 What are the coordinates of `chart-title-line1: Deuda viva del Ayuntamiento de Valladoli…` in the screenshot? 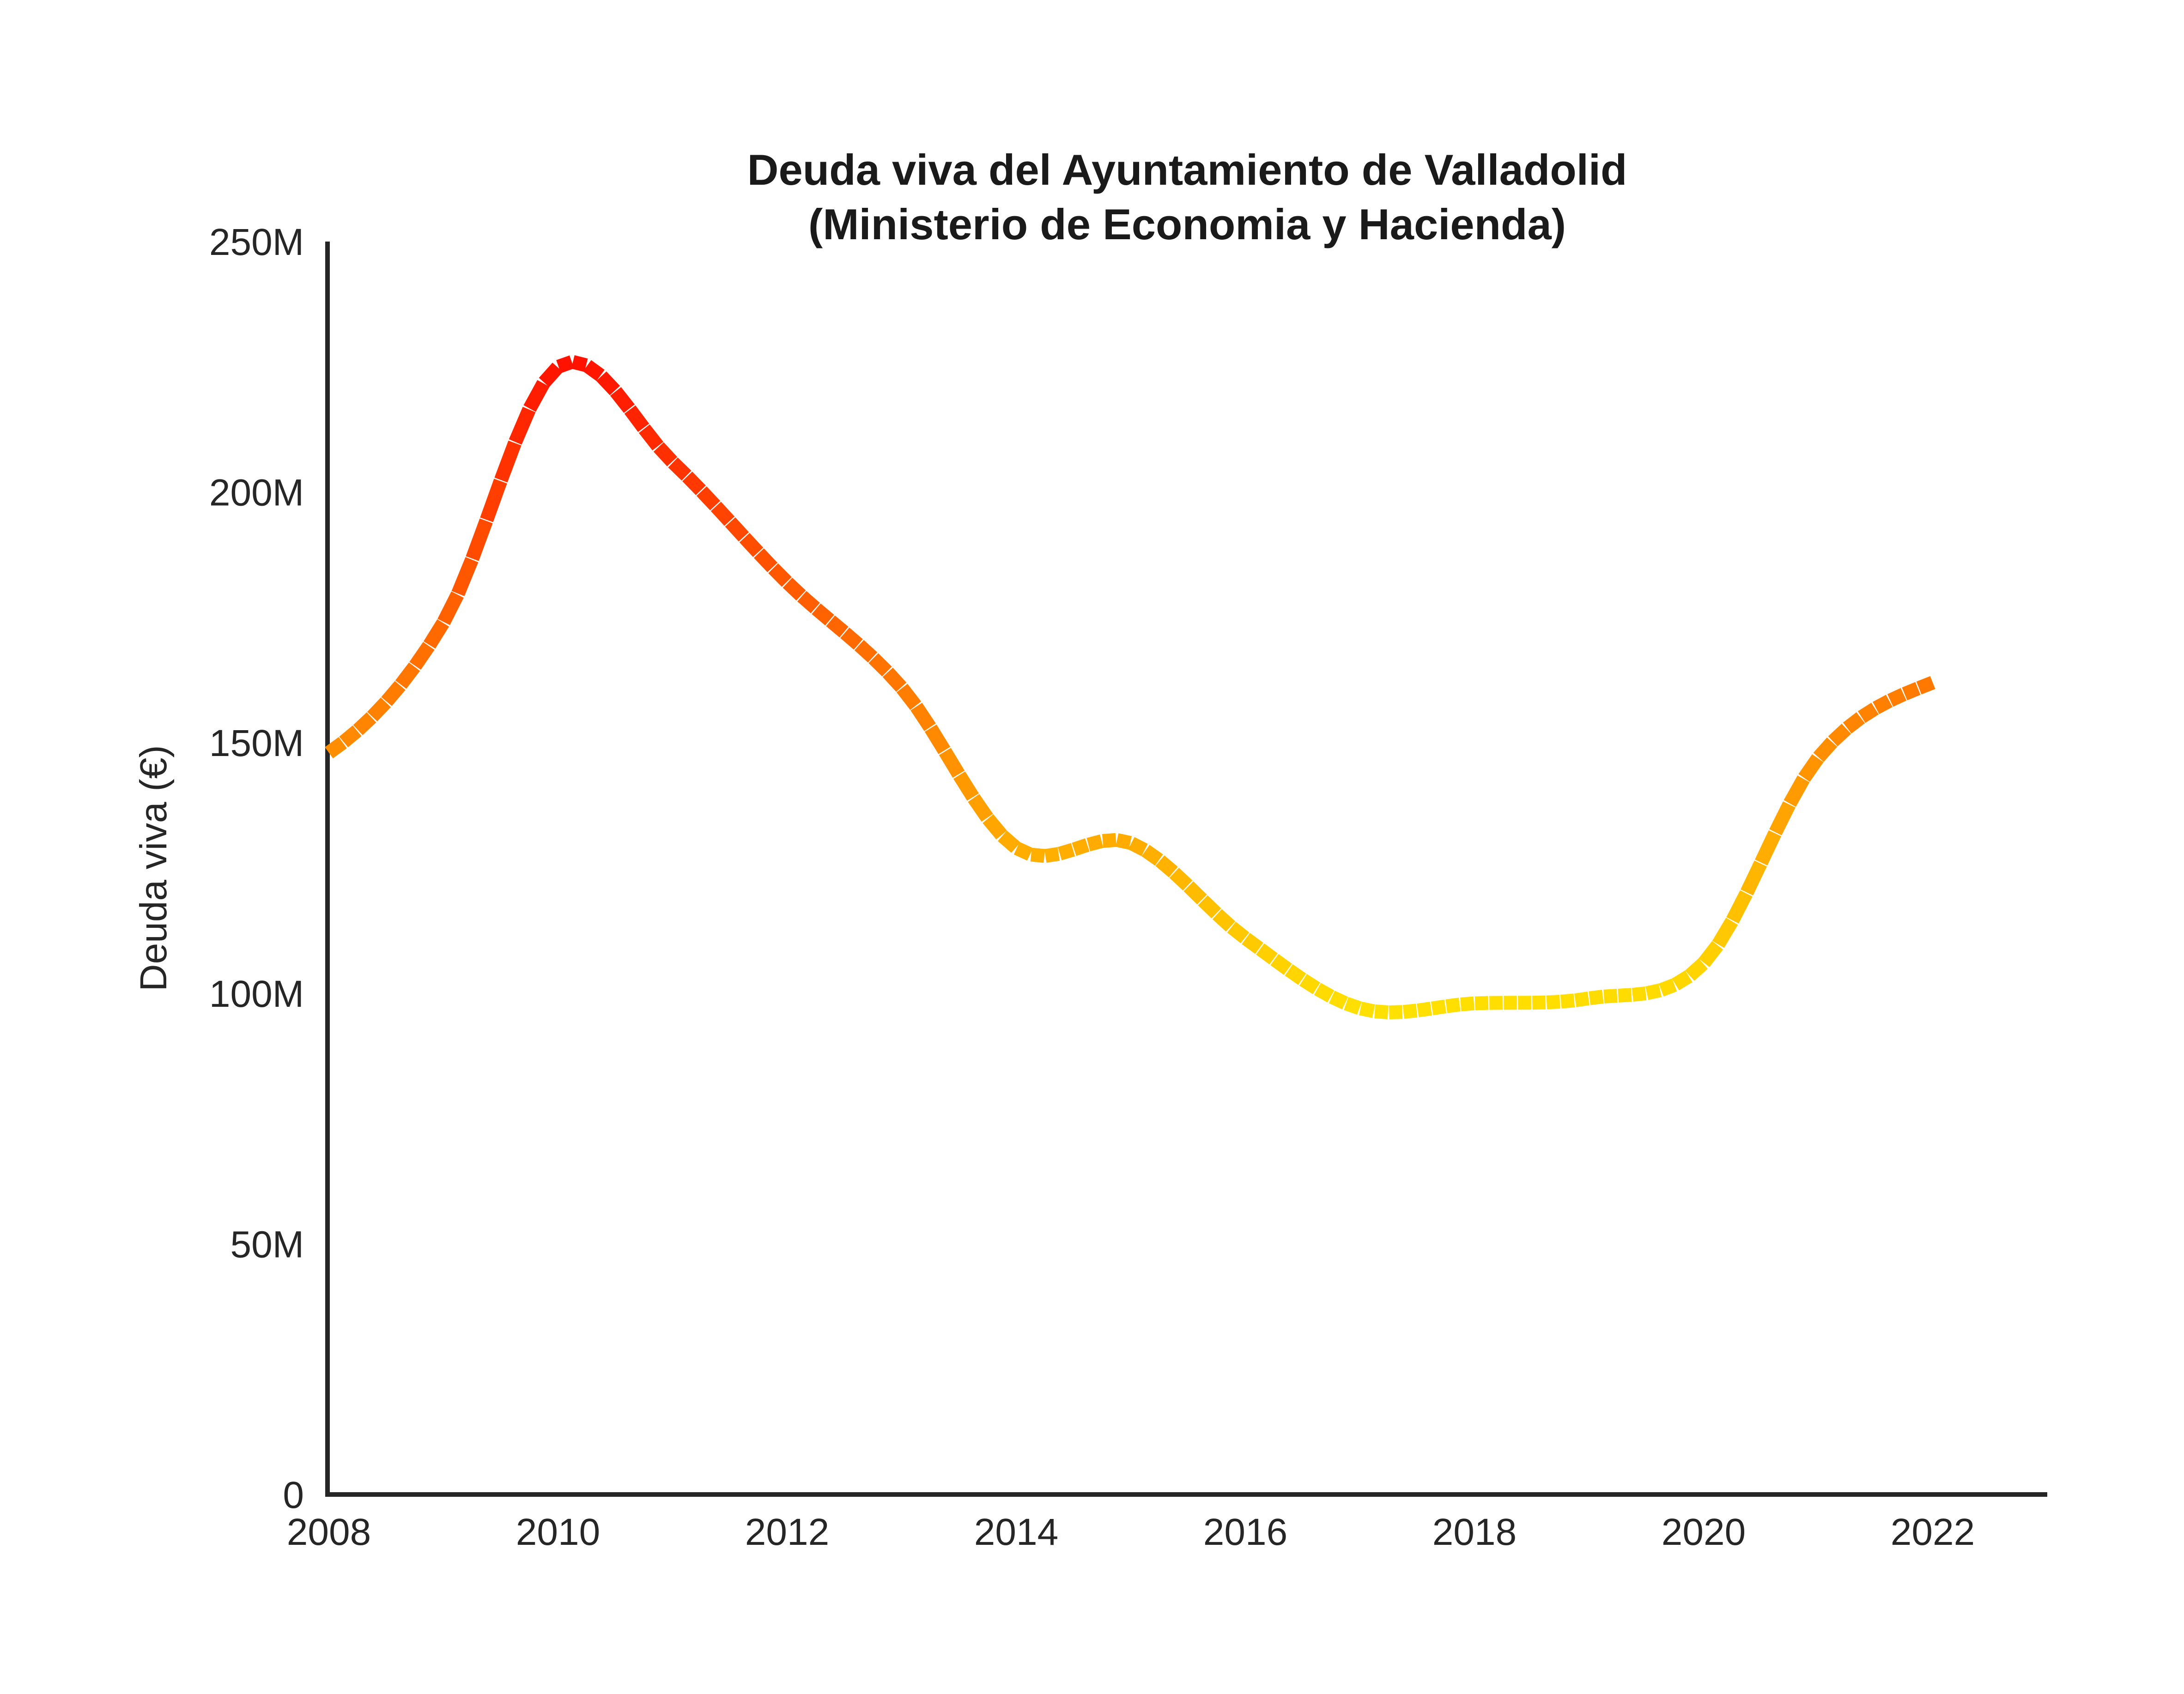 It's located at (1187, 169).